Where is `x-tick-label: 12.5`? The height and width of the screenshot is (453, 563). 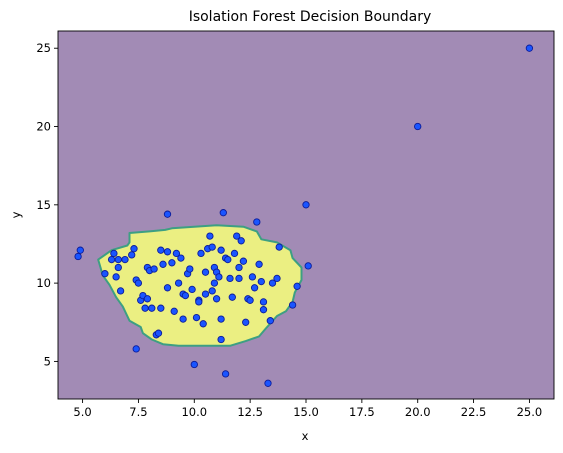 x-tick-label: 12.5 is located at coordinates (250, 412).